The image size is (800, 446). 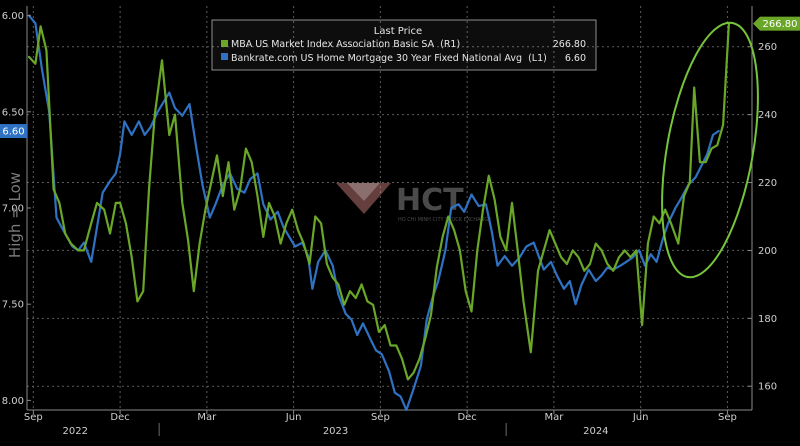 I want to click on right-tick-label: 260, so click(x=767, y=47).